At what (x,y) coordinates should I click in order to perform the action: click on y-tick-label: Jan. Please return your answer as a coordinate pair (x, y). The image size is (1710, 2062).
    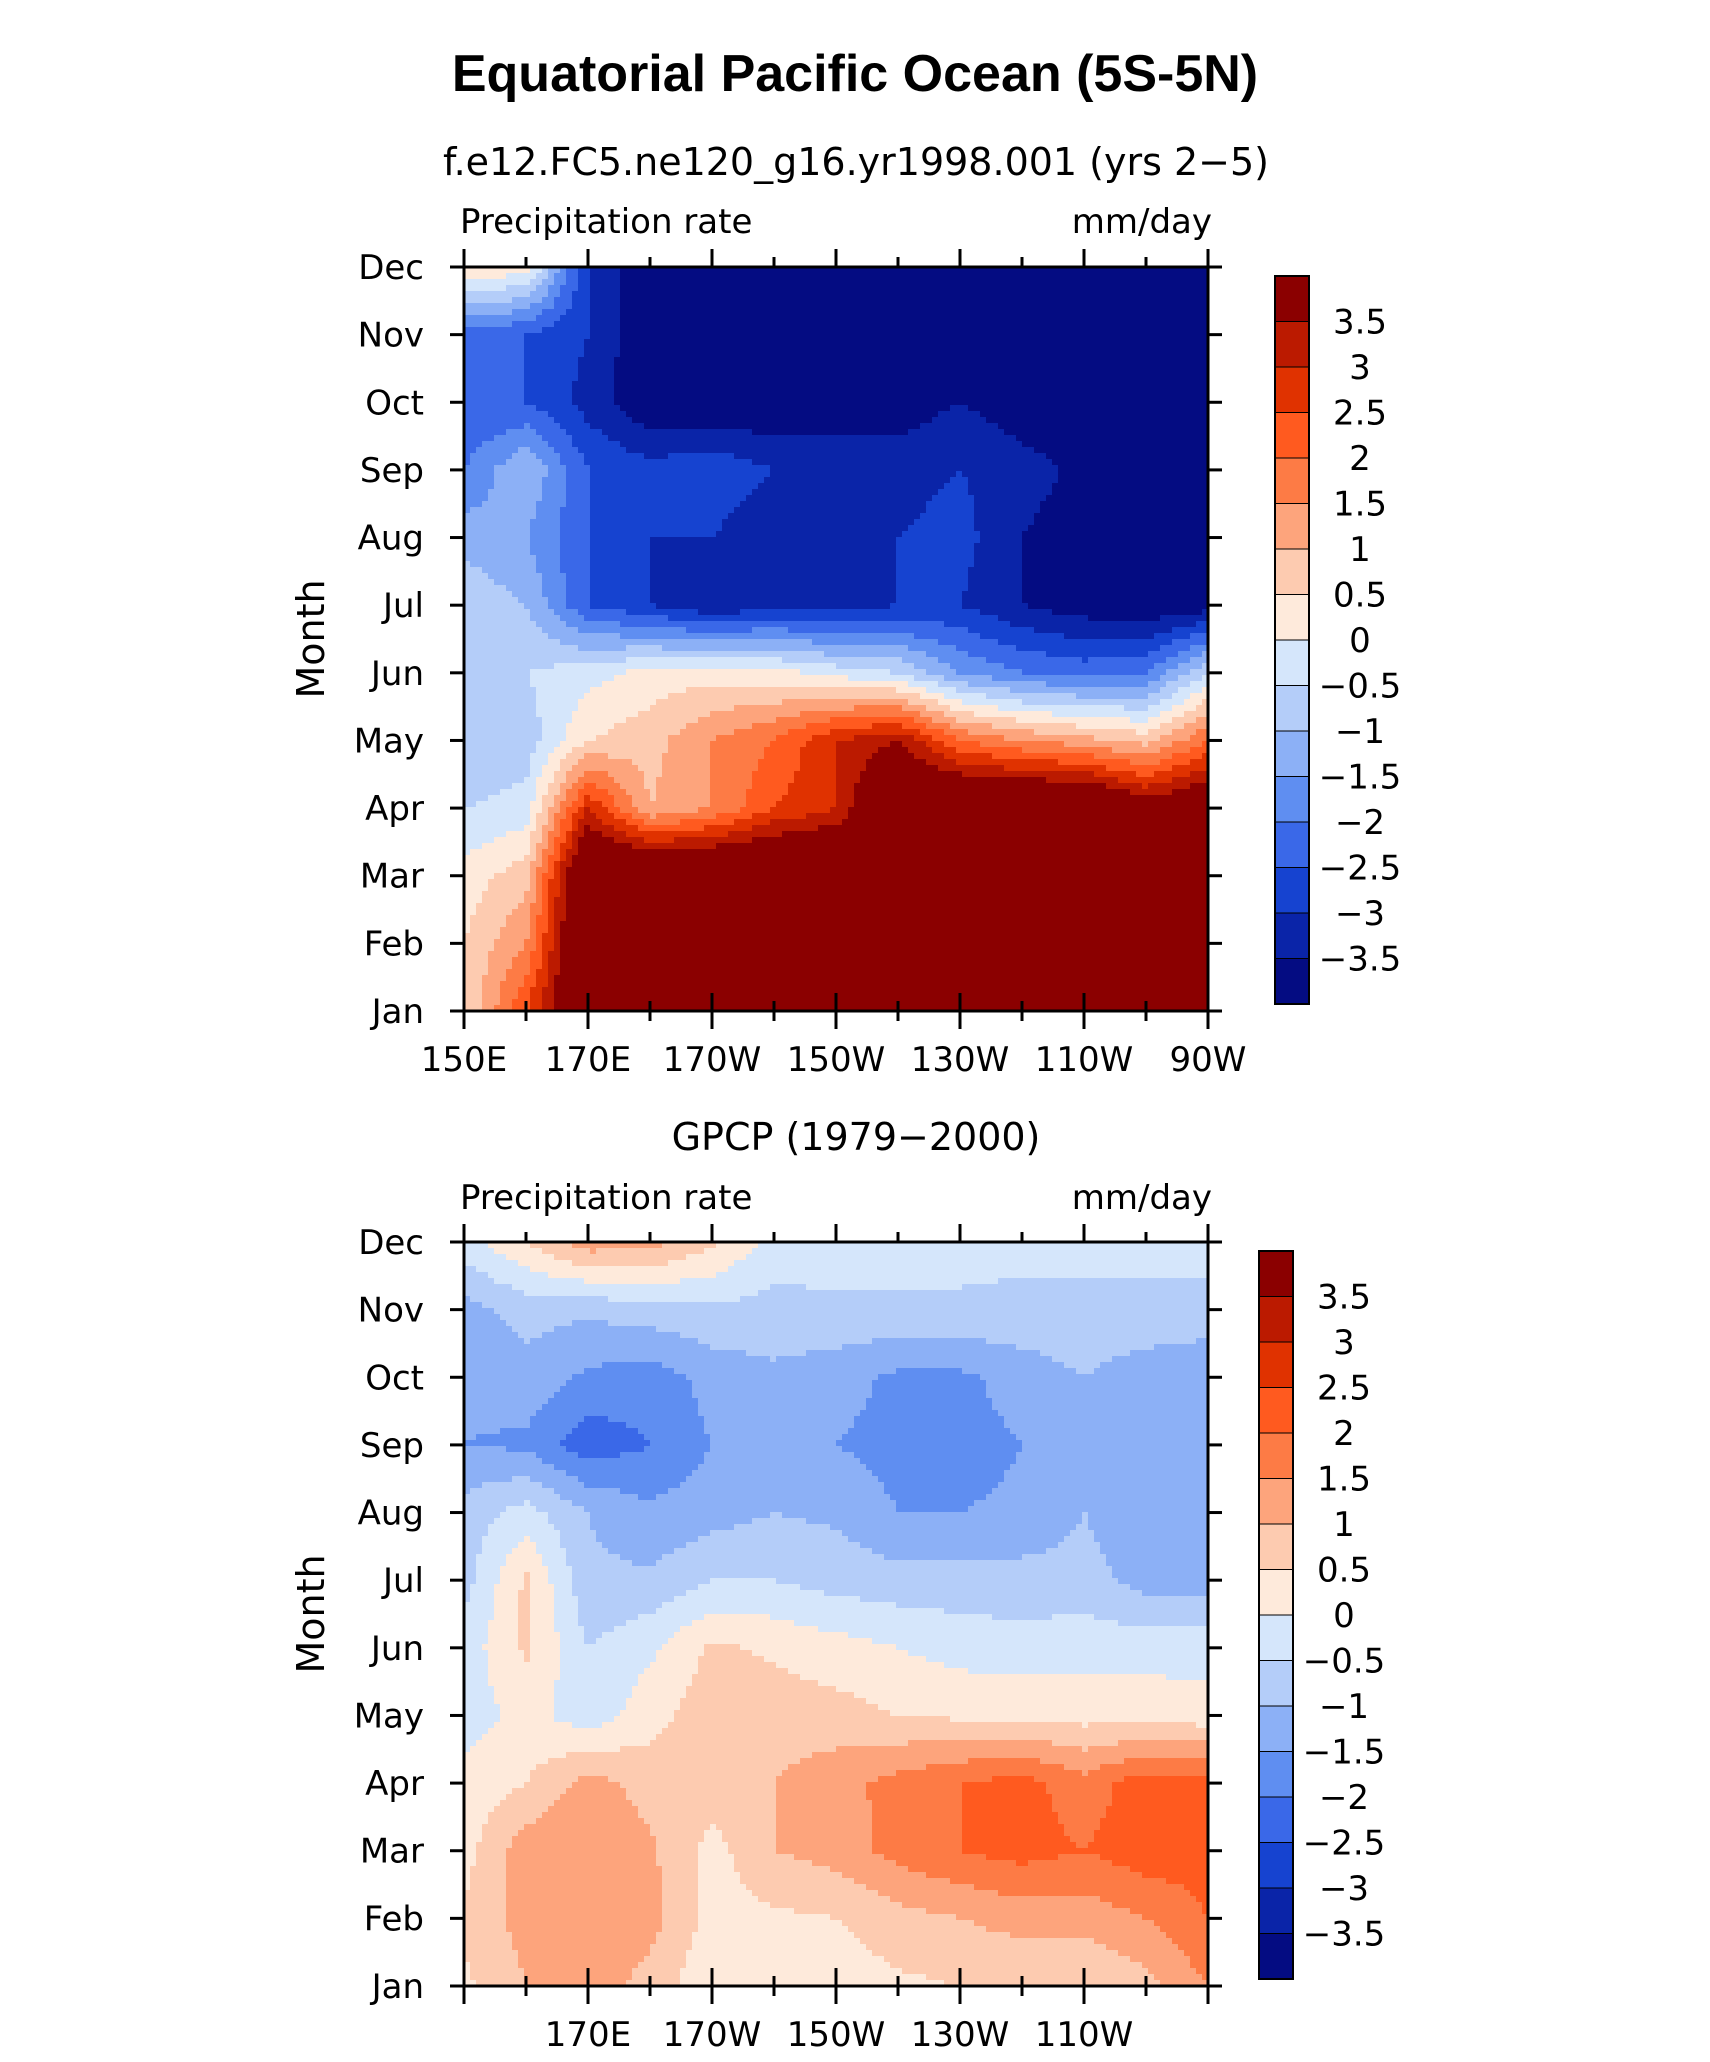
    Looking at the image, I should click on (397, 1012).